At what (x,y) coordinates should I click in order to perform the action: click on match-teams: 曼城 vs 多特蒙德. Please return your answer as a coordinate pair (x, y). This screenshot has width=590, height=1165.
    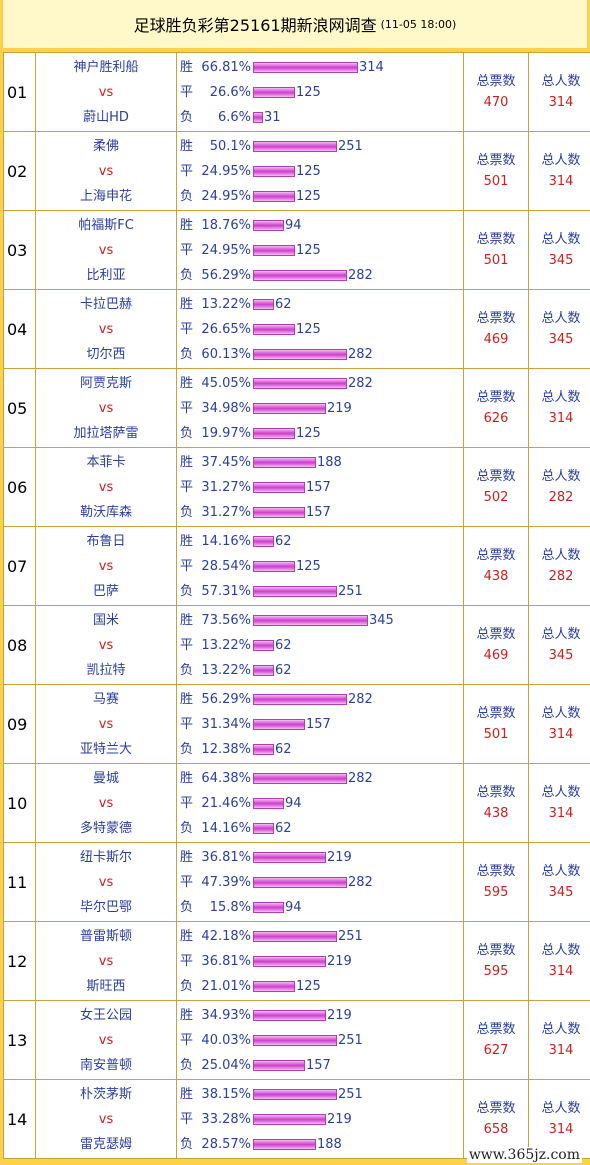
    Looking at the image, I should click on (106, 803).